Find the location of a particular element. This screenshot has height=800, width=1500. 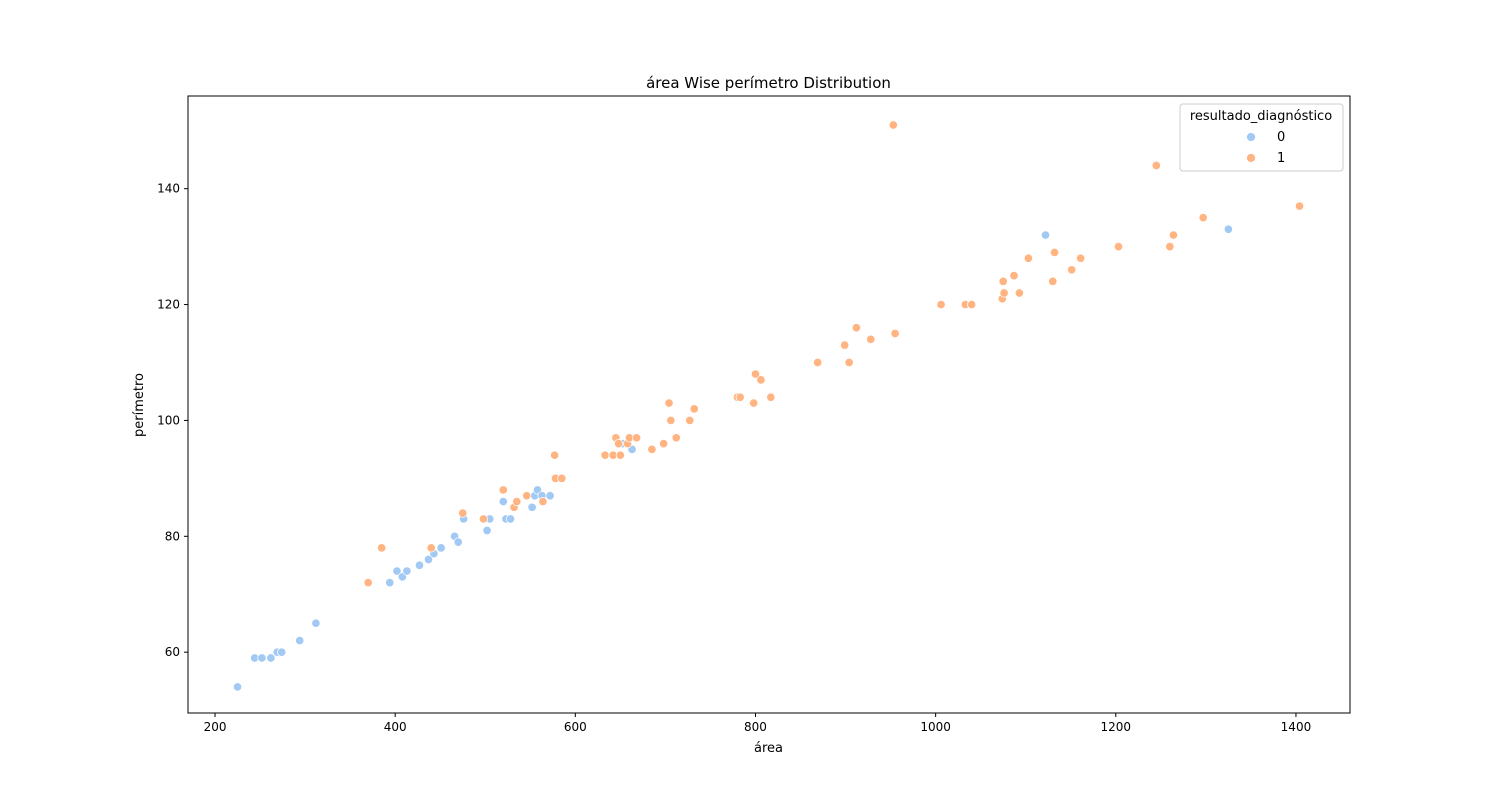

x-tick-label: 800 is located at coordinates (755, 727).